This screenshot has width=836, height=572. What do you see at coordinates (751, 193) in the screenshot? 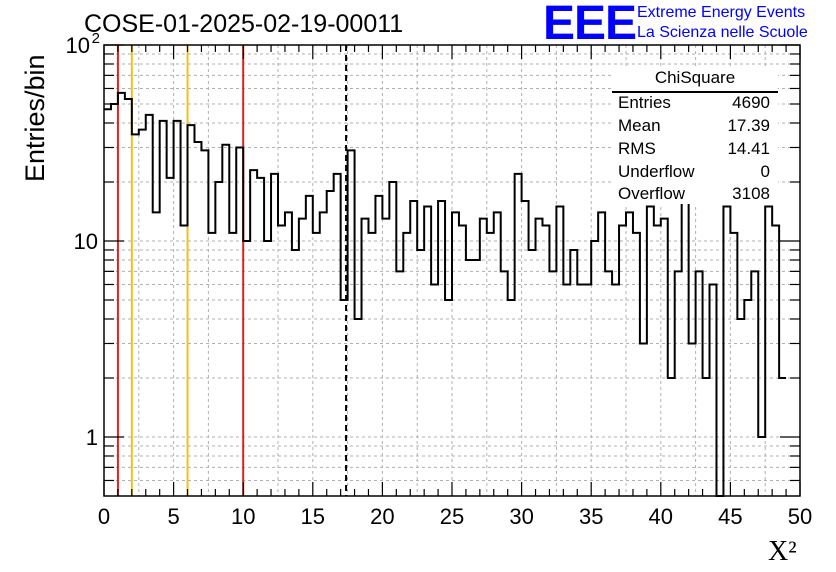
I see `stats-value: 3108` at bounding box center [751, 193].